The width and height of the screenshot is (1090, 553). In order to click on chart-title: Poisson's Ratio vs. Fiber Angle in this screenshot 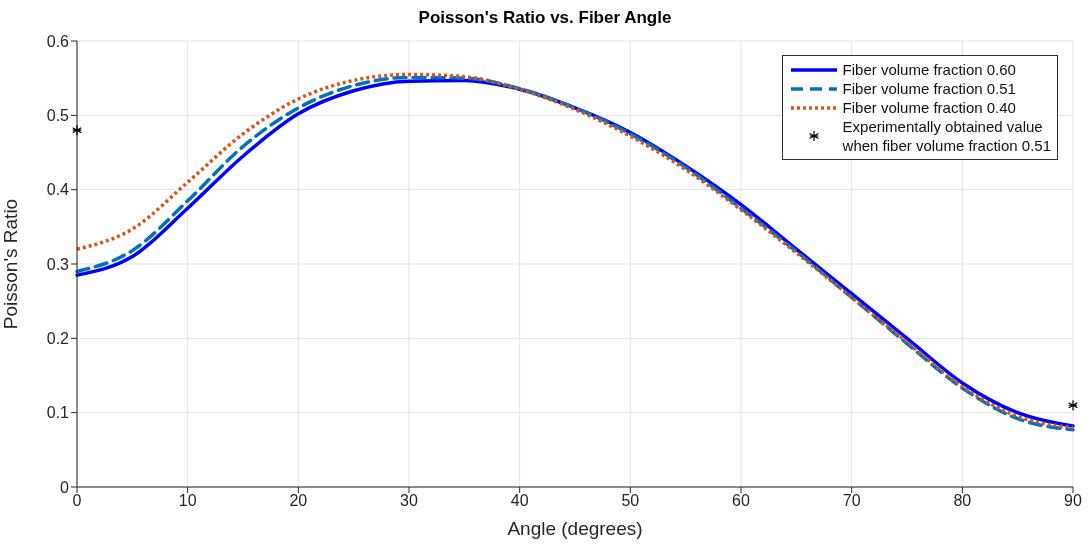, I will do `click(545, 18)`.